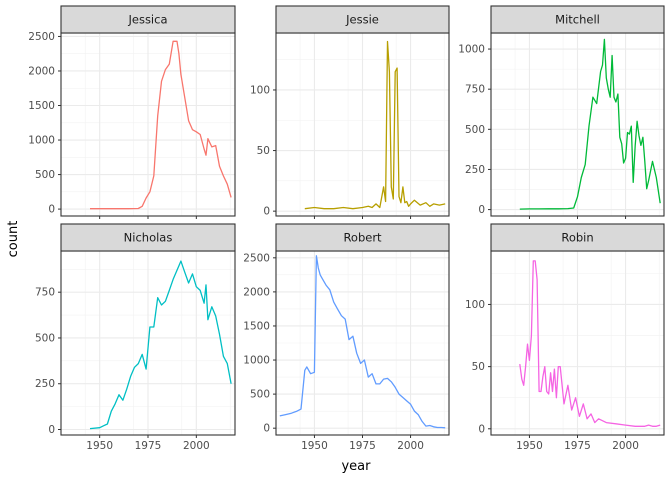 Image resolution: width=672 pixels, height=480 pixels. I want to click on strip-mitchell, so click(577, 19).